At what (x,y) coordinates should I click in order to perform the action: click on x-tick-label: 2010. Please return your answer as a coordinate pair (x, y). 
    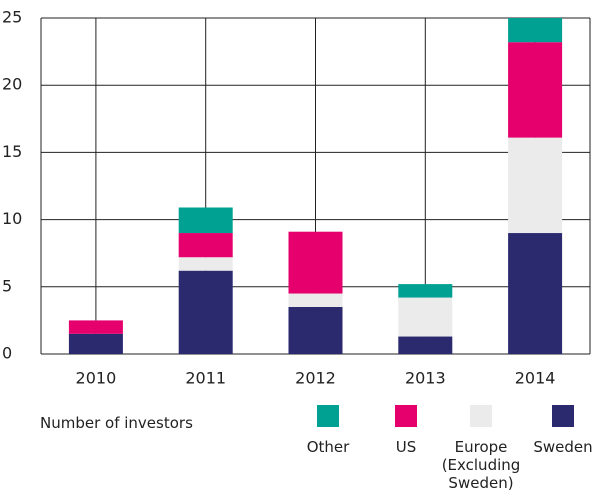
    Looking at the image, I should click on (96, 378).